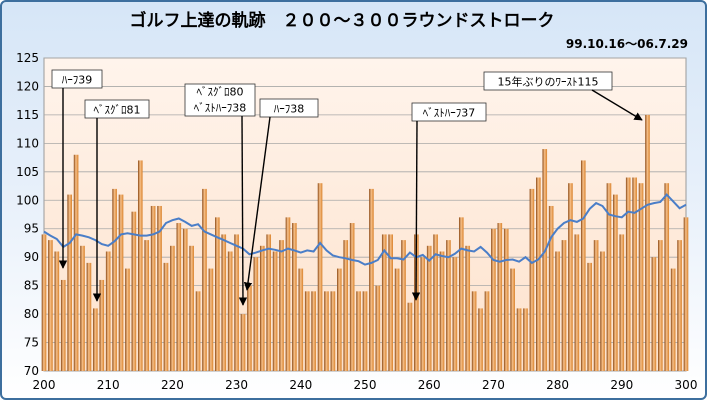 This screenshot has height=400, width=707. What do you see at coordinates (108, 385) in the screenshot?
I see `x-tick-label-210: 210` at bounding box center [108, 385].